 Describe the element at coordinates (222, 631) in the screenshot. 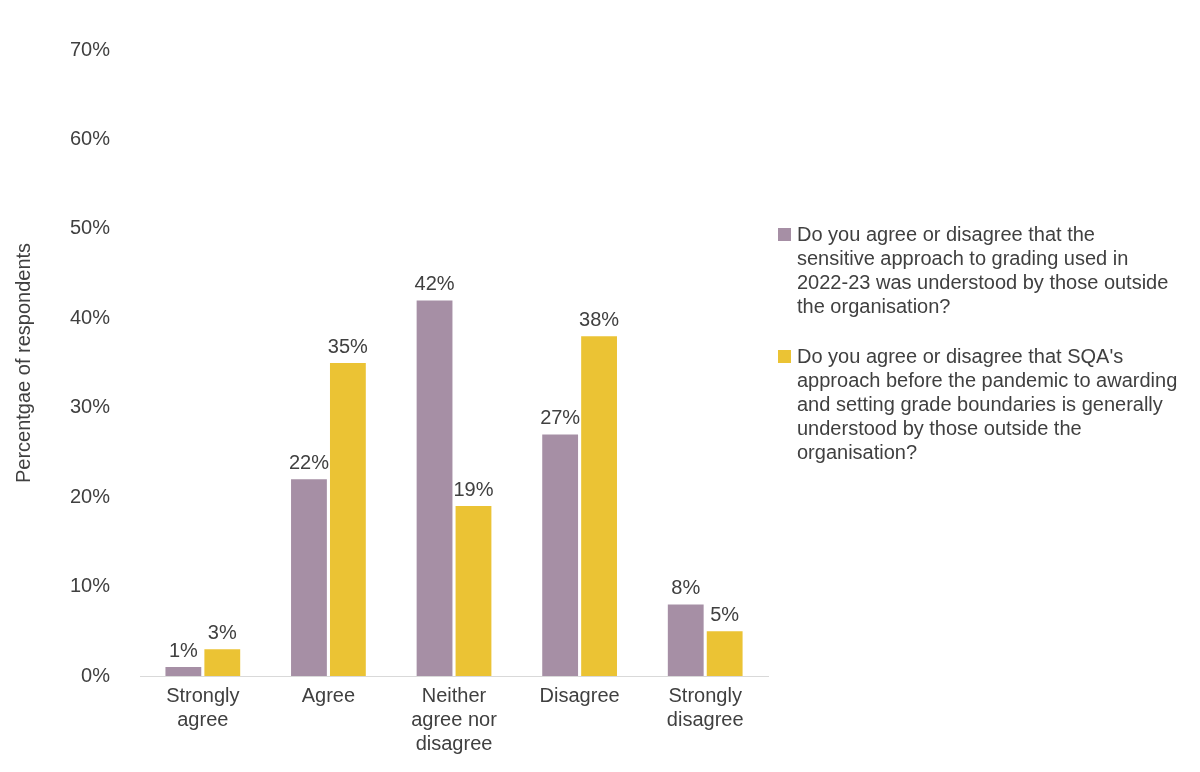

I see `data-label: 3%` at that location.